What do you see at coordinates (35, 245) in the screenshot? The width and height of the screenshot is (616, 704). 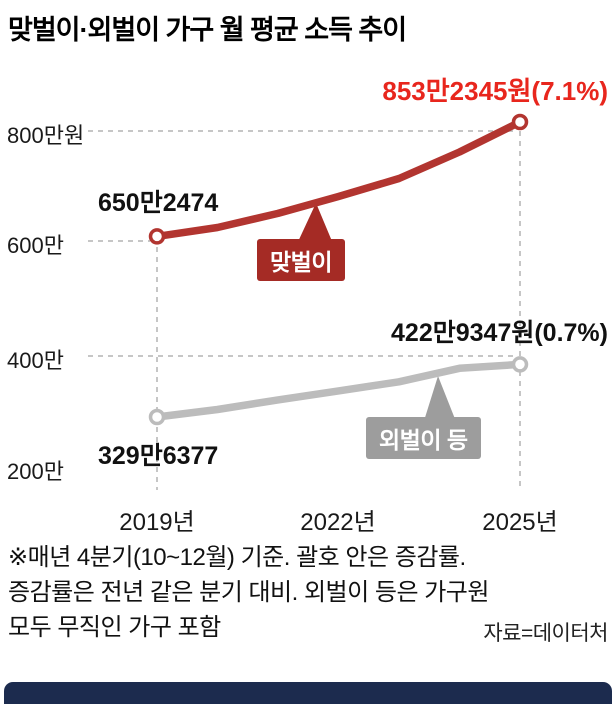 I see `y-tick-600: 600만` at bounding box center [35, 245].